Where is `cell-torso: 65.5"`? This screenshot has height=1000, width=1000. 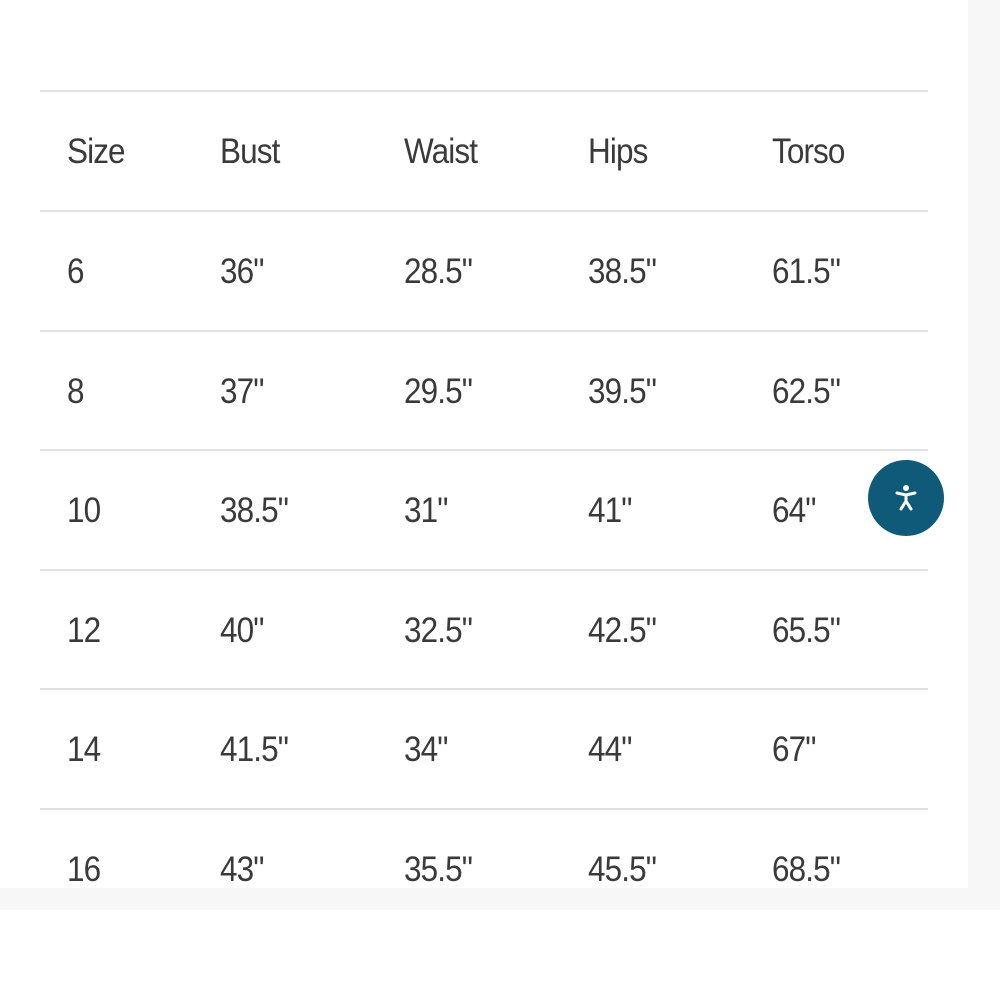 cell-torso: 65.5" is located at coordinates (806, 630).